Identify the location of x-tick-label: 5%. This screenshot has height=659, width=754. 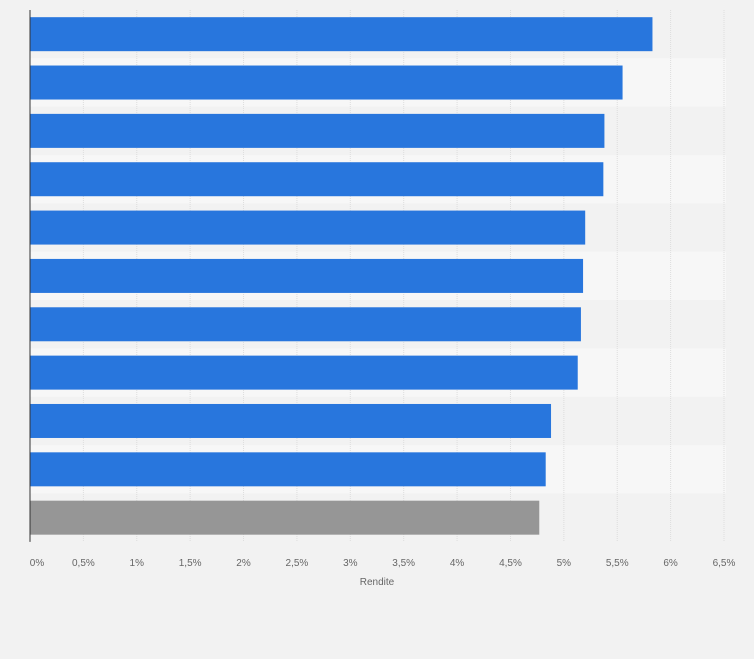
(564, 563).